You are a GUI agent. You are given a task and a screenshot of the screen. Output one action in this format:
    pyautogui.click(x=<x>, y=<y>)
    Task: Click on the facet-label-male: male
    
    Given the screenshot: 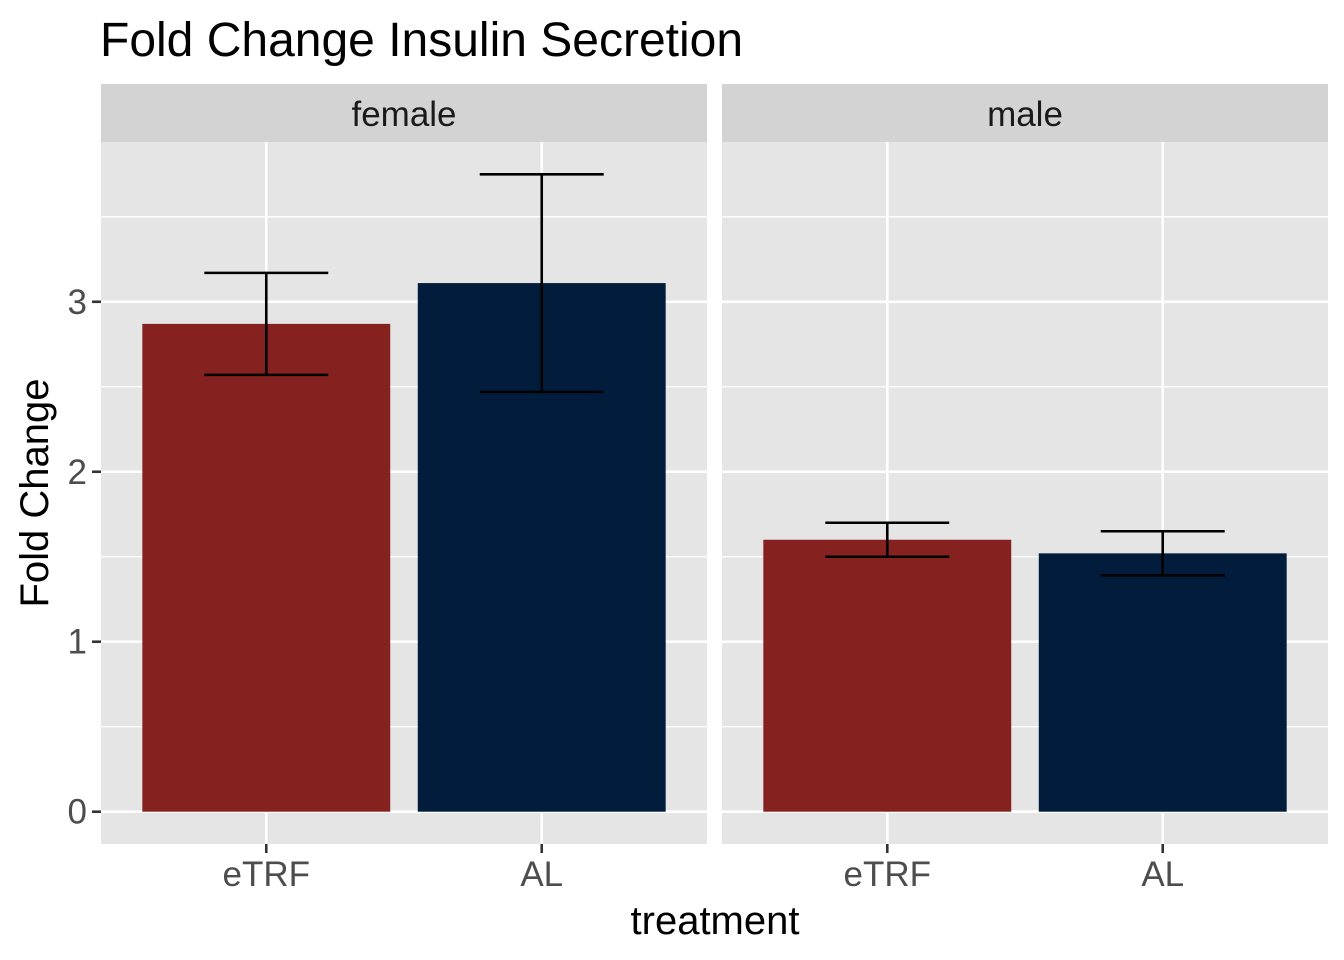 What is the action you would take?
    pyautogui.click(x=1025, y=114)
    